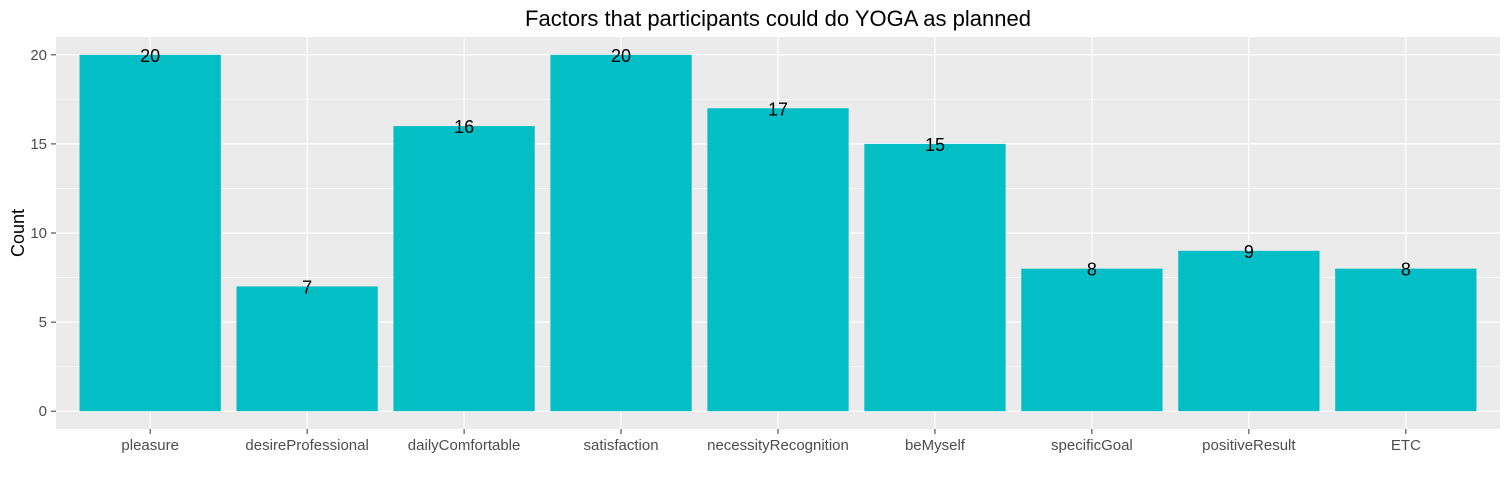 This screenshot has height=483, width=1508. What do you see at coordinates (621, 233) in the screenshot?
I see `bar-satisfaction` at bounding box center [621, 233].